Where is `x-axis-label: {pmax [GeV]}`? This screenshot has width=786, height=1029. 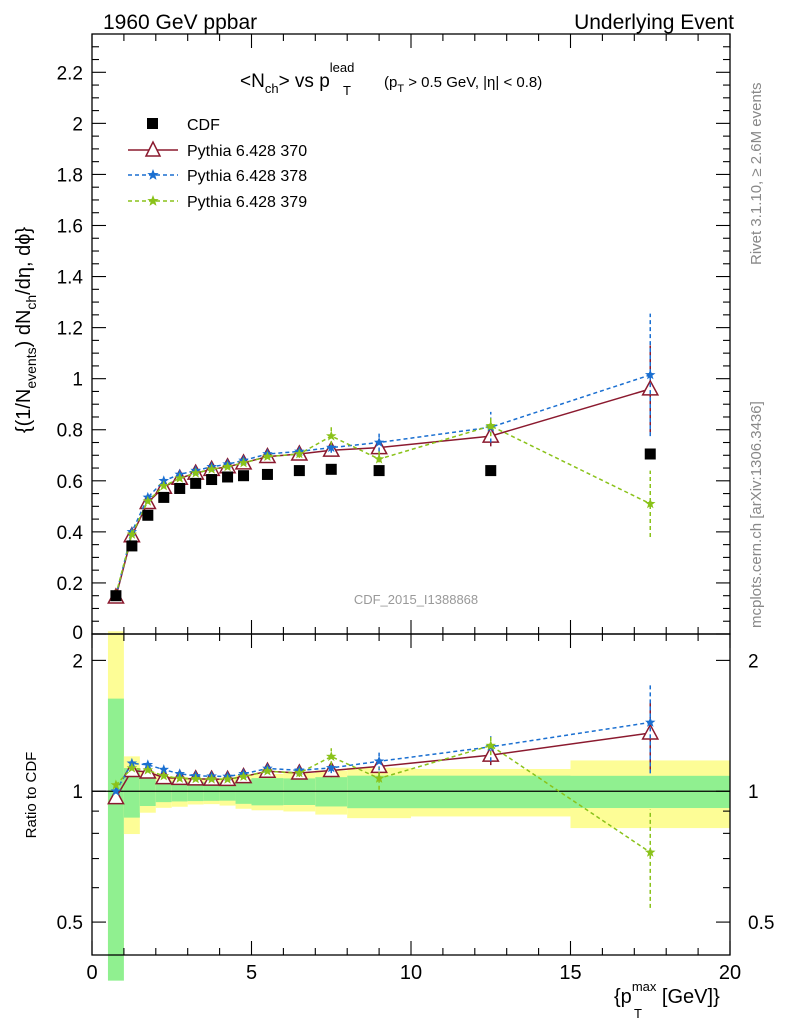 x-axis-label: {pmax [GeV]} is located at coordinates (667, 993).